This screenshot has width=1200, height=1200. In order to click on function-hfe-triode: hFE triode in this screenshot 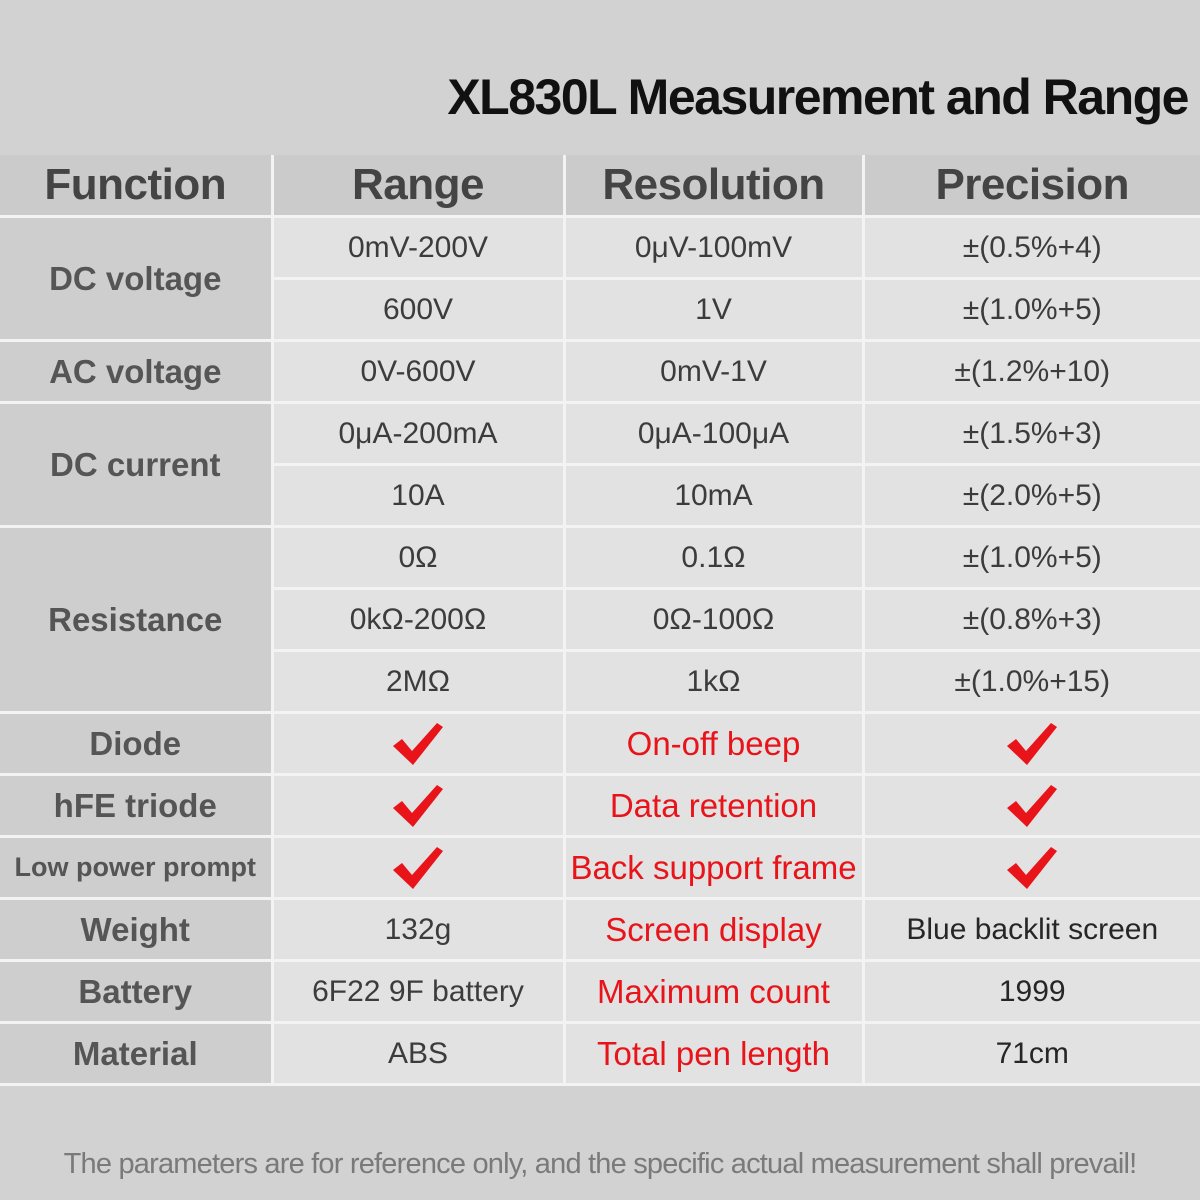, I will do `click(137, 805)`.